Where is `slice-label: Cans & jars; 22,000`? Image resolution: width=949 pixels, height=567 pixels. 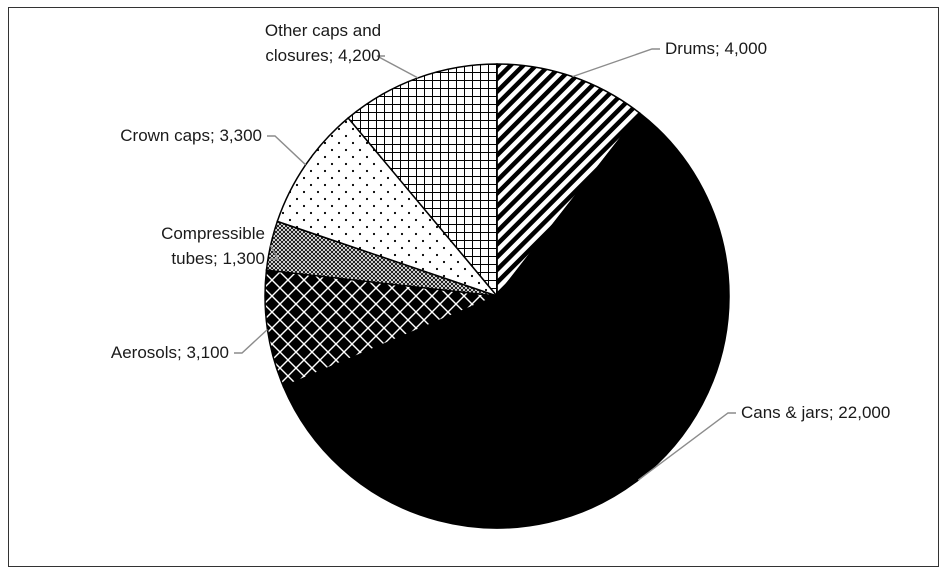 slice-label: Cans & jars; 22,000 is located at coordinates (815, 412).